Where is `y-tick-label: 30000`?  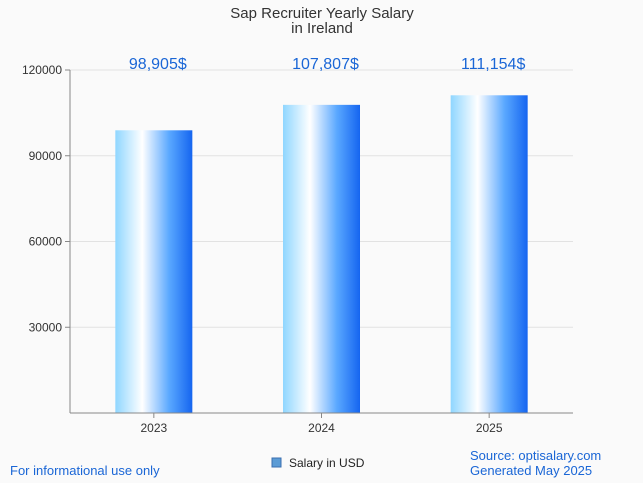 y-tick-label: 30000 is located at coordinates (46, 327).